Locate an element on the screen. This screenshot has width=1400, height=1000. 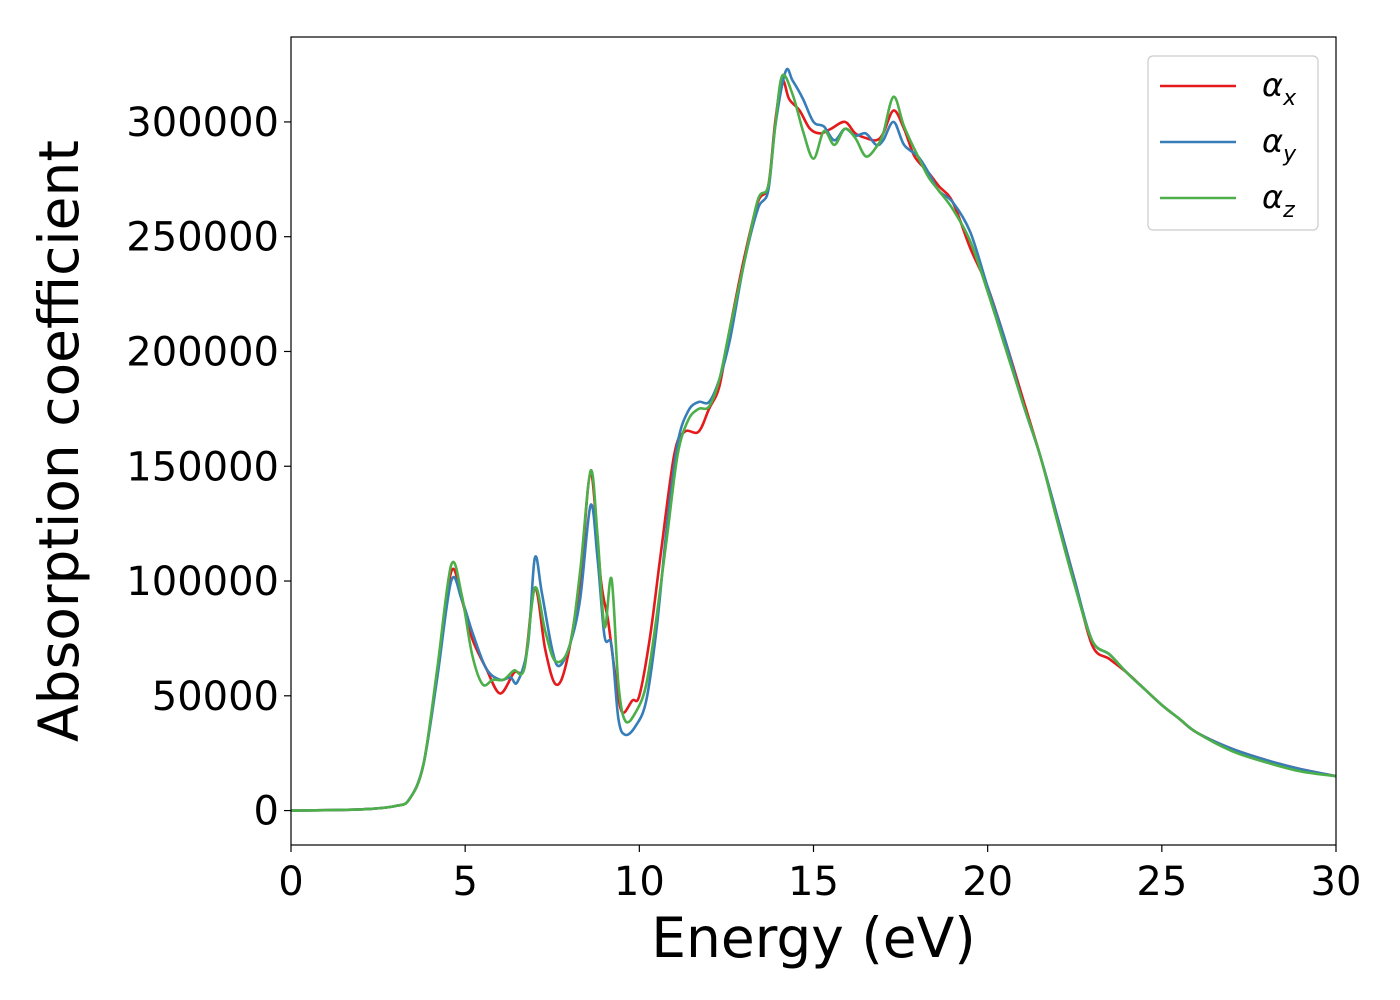
y-tick-label: 200000 is located at coordinates (202, 352).